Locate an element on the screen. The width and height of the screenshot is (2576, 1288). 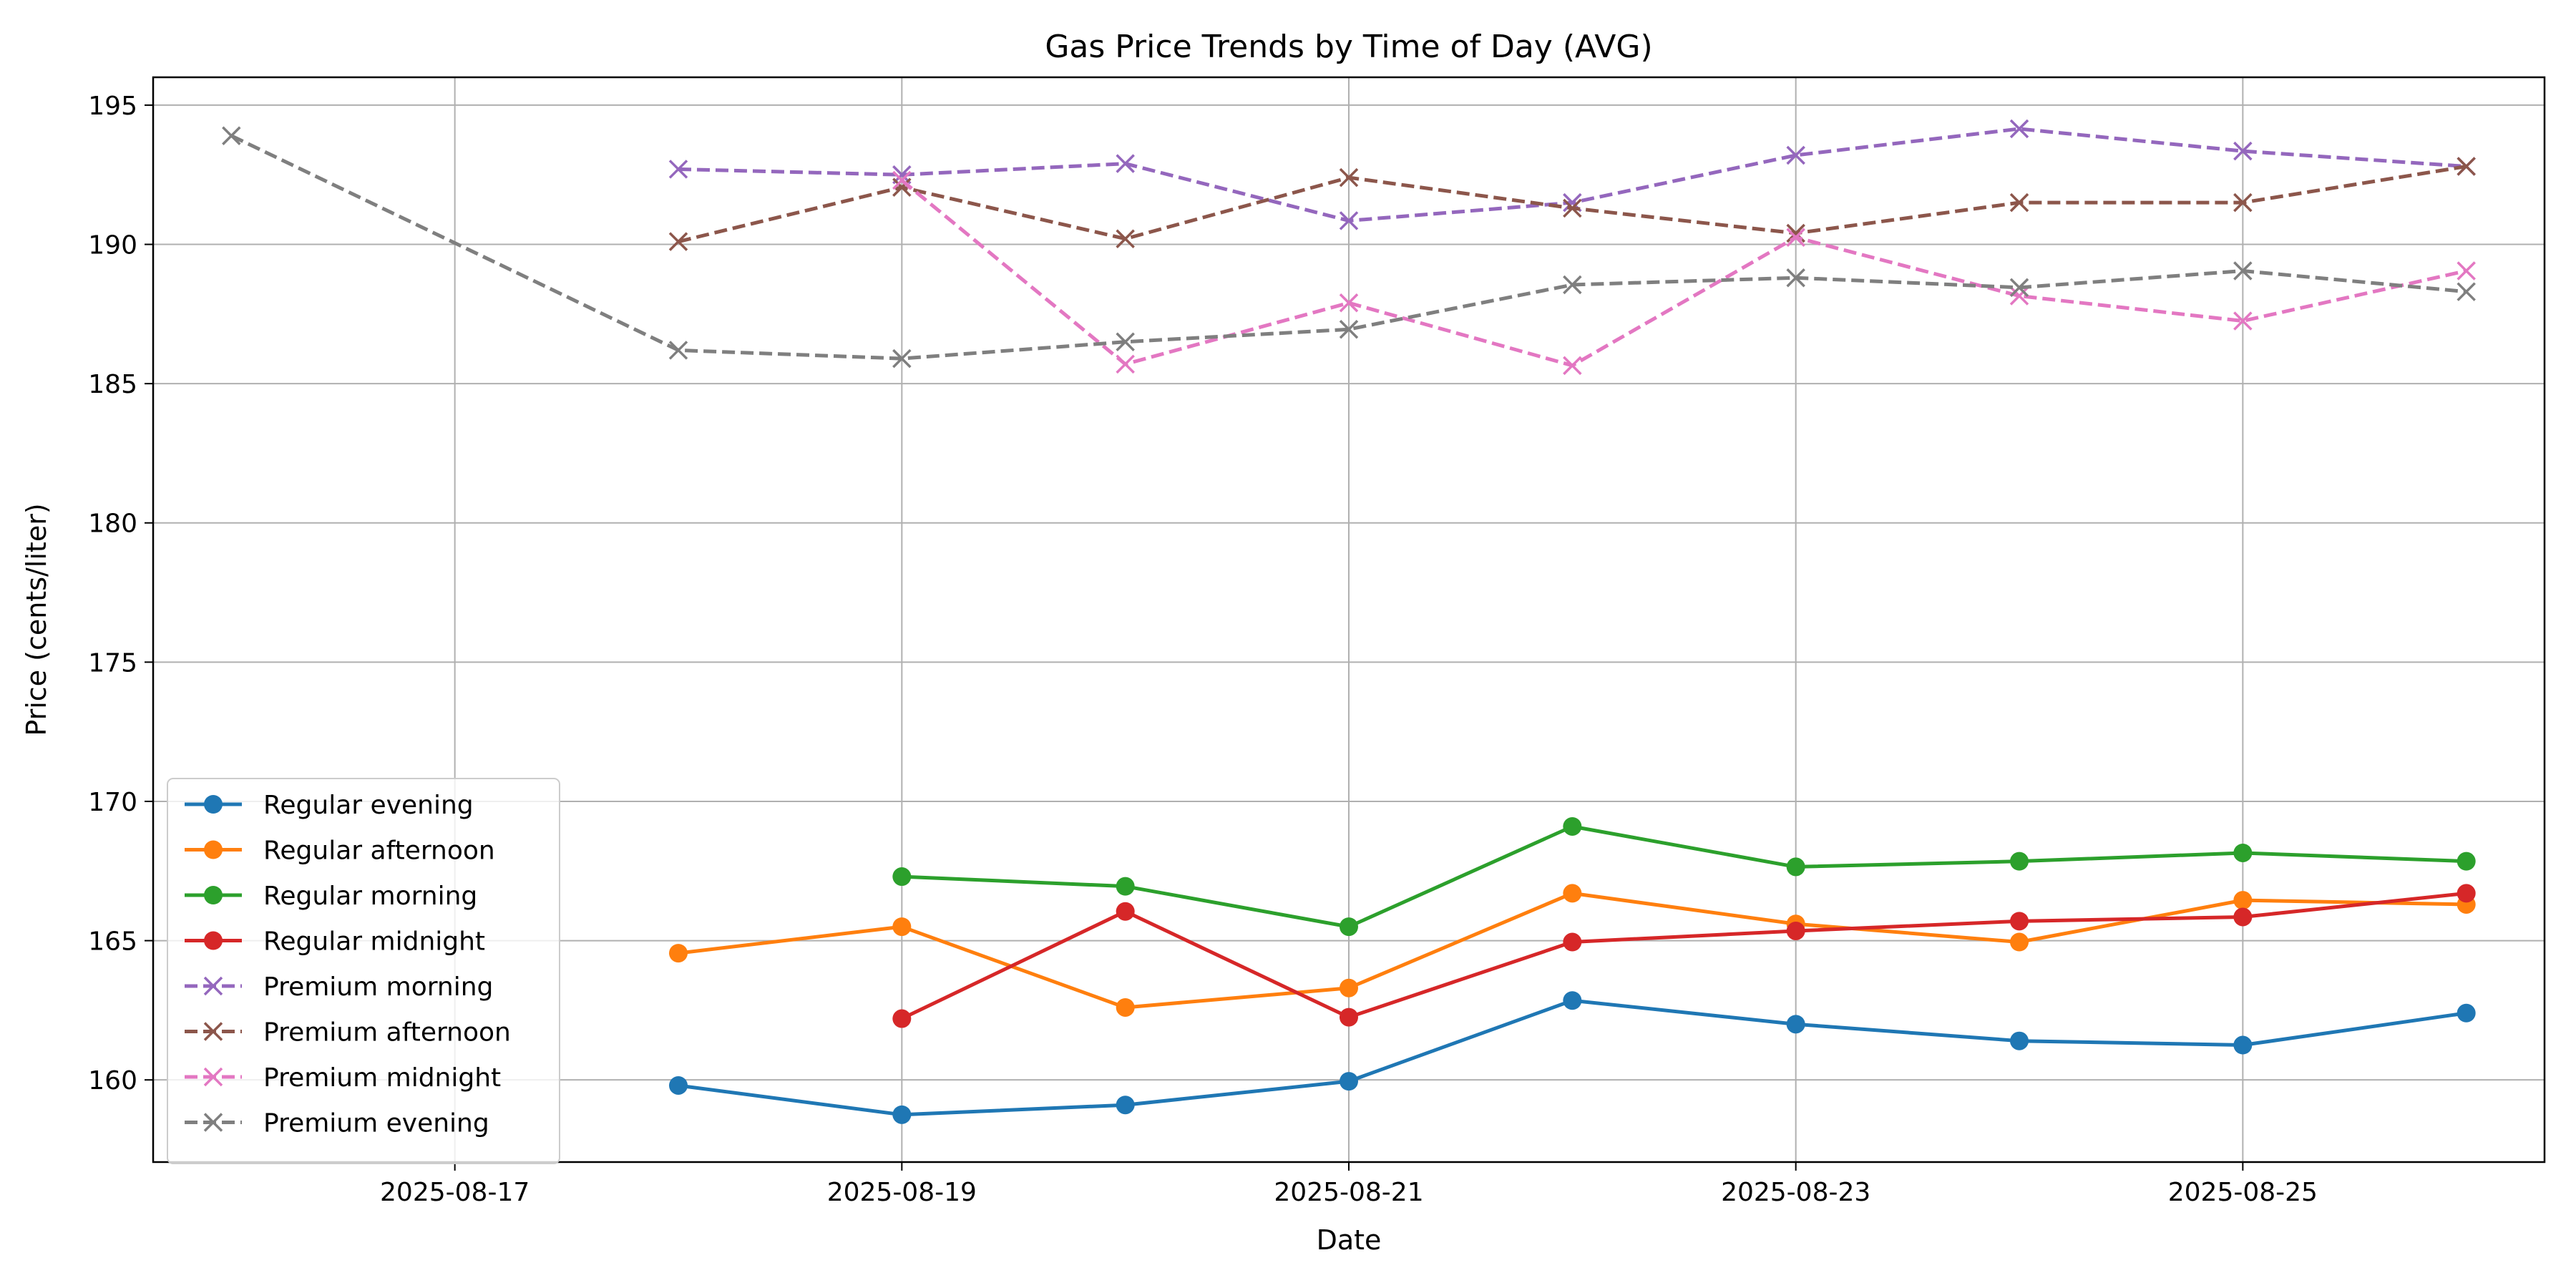
legend-label-regular-morning: Regular morning is located at coordinates (370, 896).